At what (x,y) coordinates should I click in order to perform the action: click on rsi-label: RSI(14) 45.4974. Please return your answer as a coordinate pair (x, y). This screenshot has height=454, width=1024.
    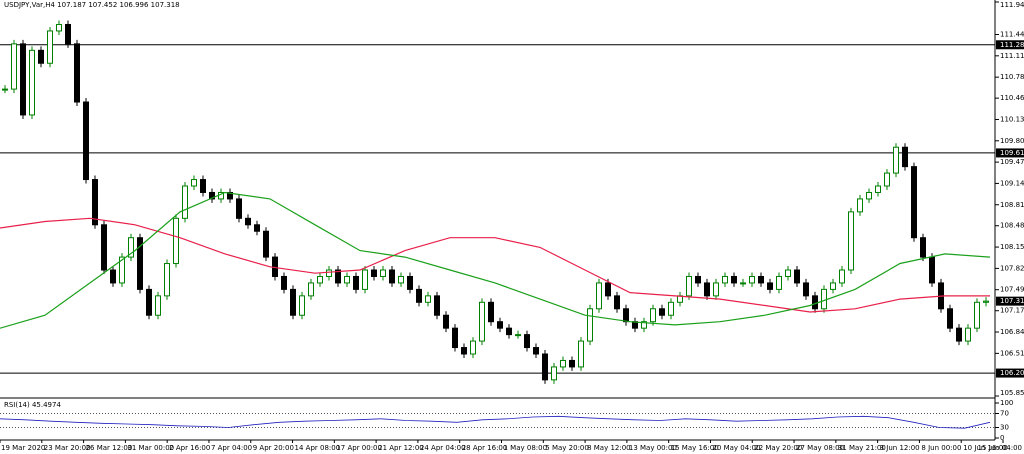
    Looking at the image, I should click on (32, 405).